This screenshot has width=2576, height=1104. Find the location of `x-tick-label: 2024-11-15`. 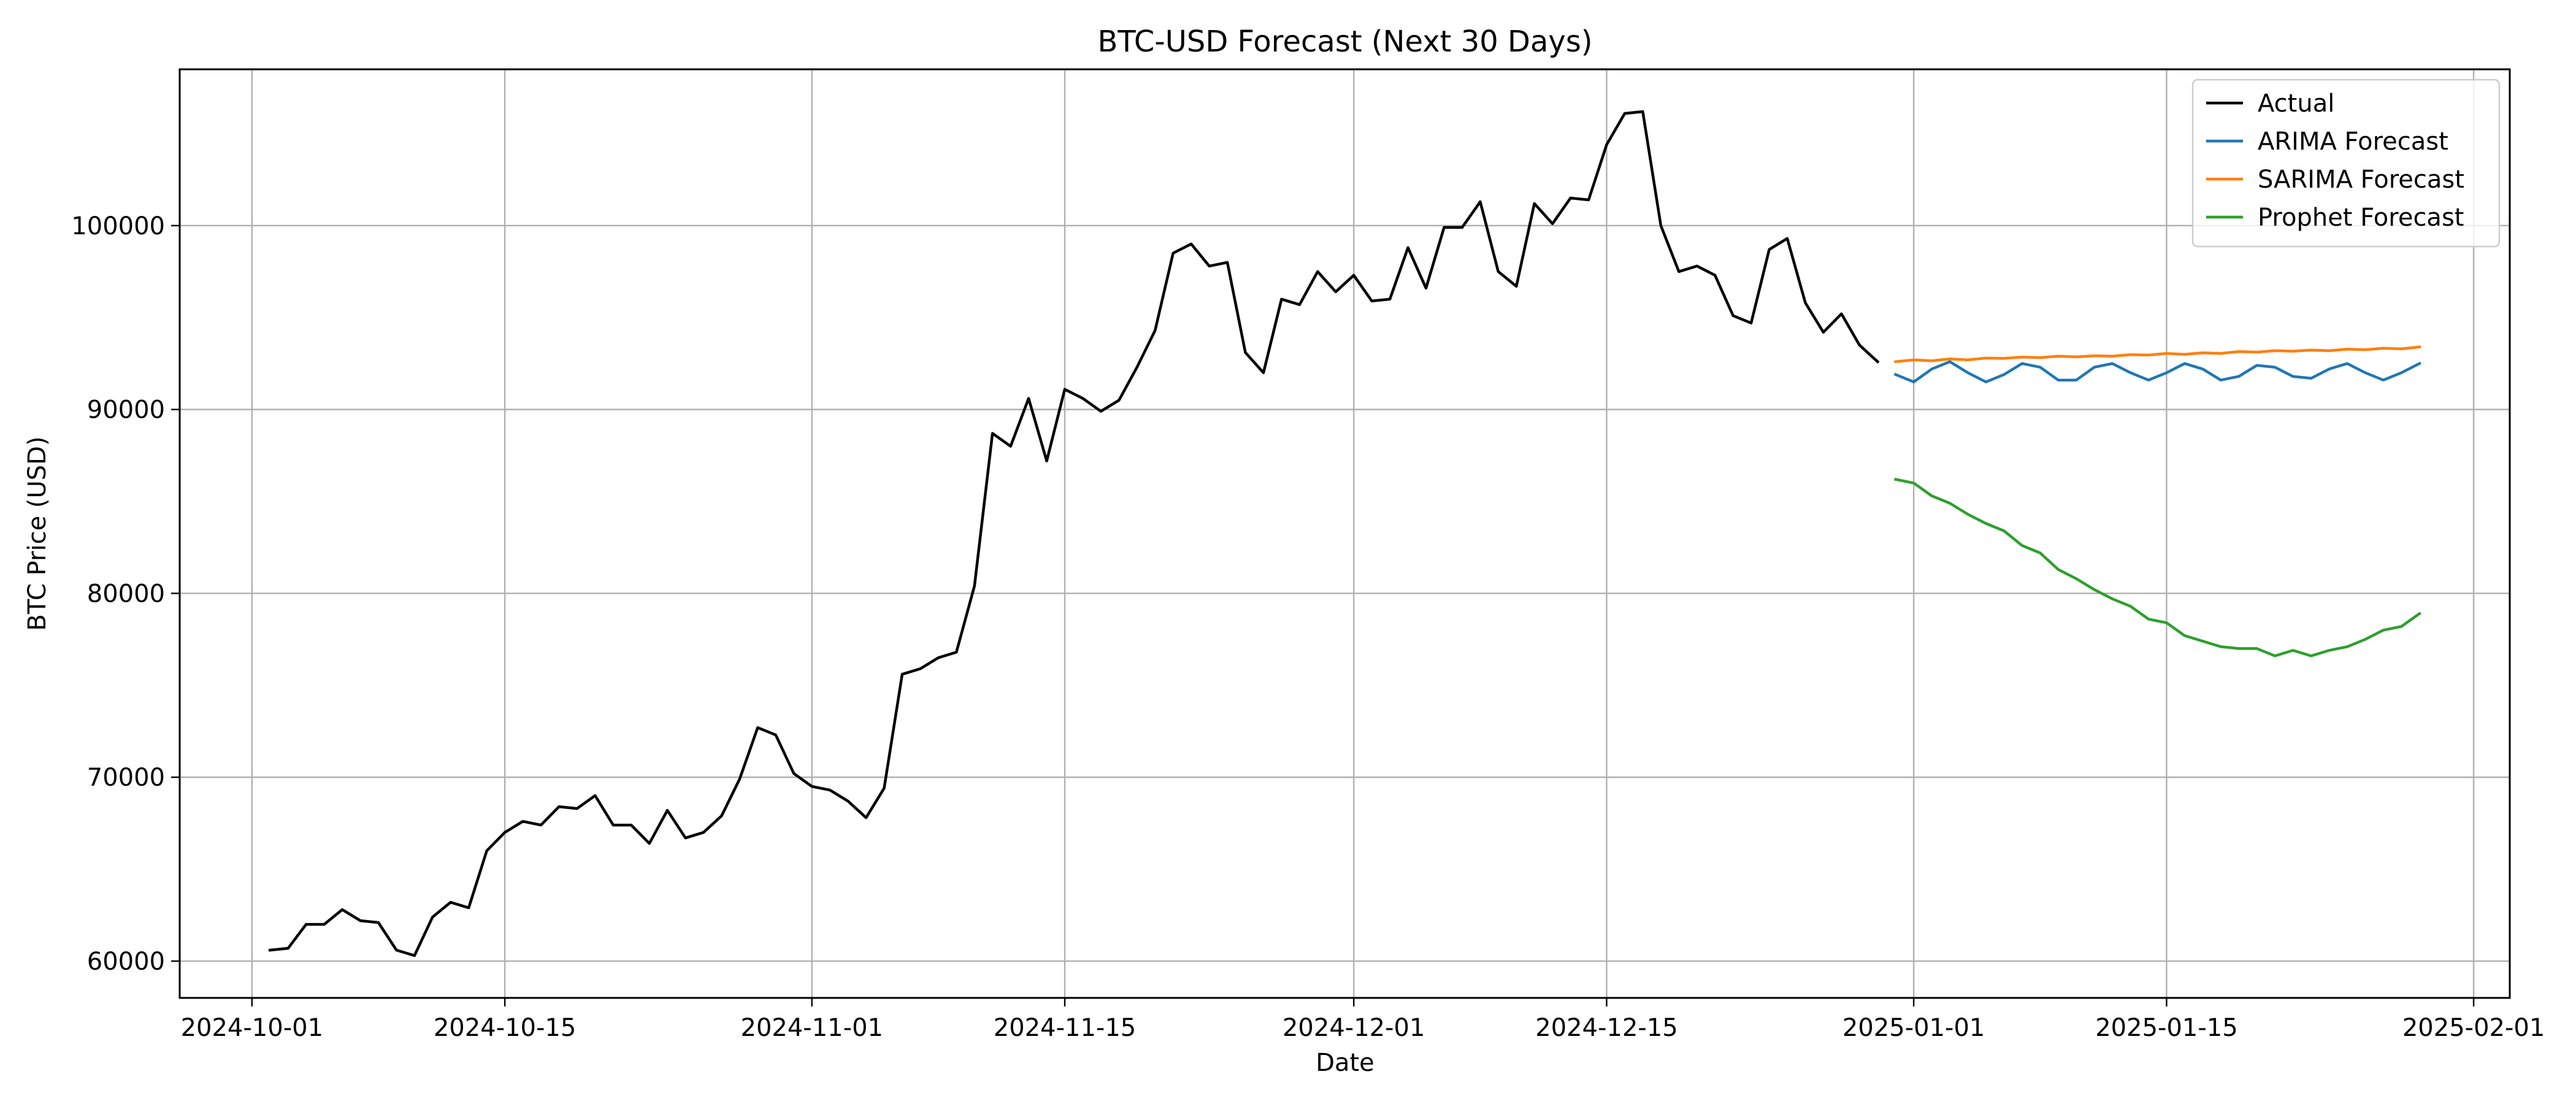

x-tick-label: 2024-11-15 is located at coordinates (1065, 1028).